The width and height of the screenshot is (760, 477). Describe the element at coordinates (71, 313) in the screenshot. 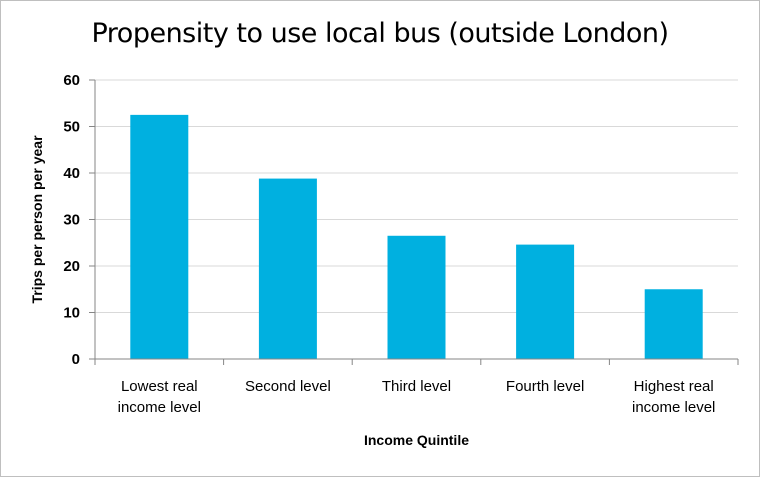

I see `y-tick-label: 10` at that location.